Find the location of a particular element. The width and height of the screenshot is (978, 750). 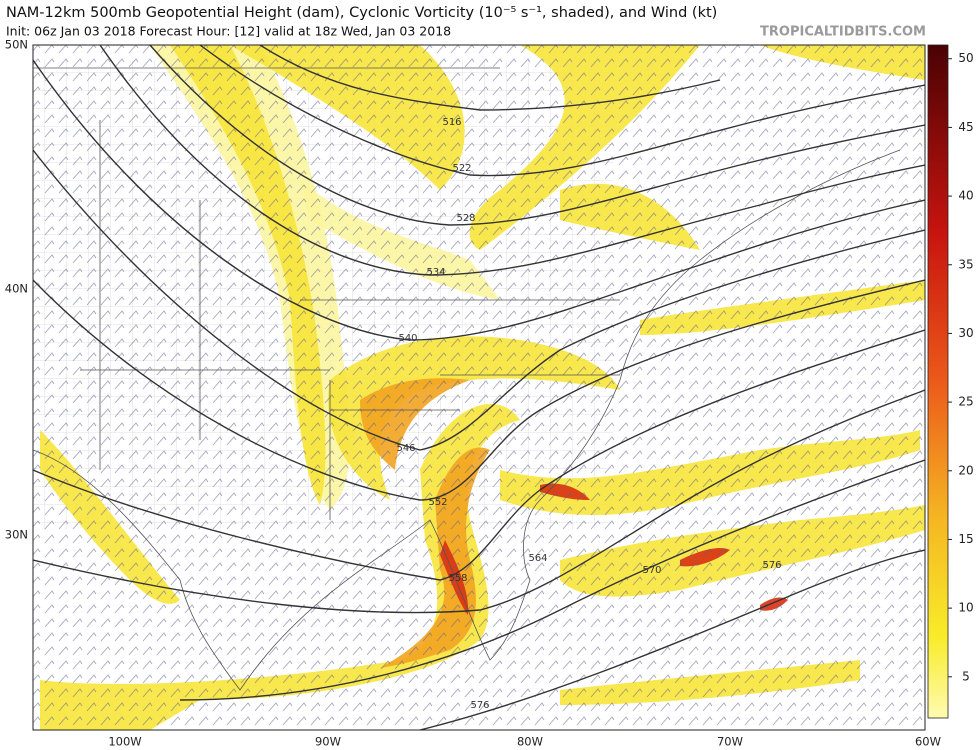

lon-label: 90W is located at coordinates (328, 742).